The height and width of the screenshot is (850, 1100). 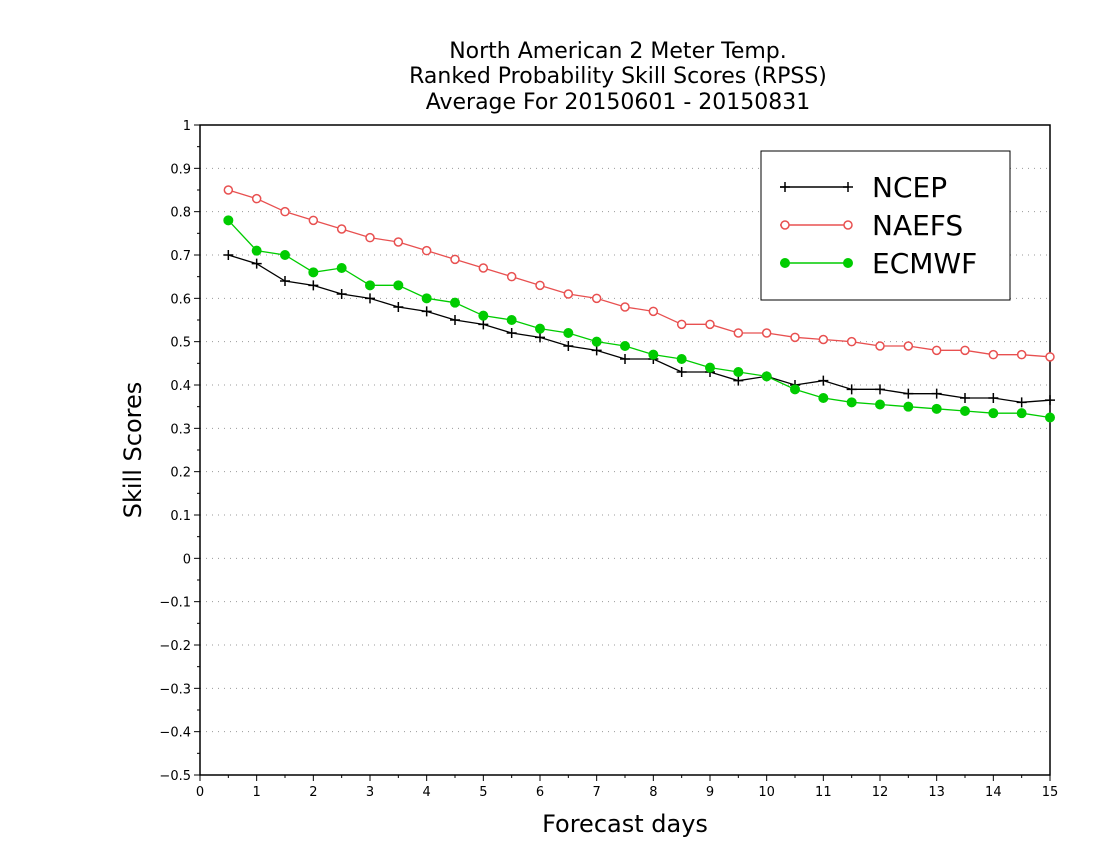 I want to click on title-line-1: North American 2 Meter Temp., so click(x=618, y=51).